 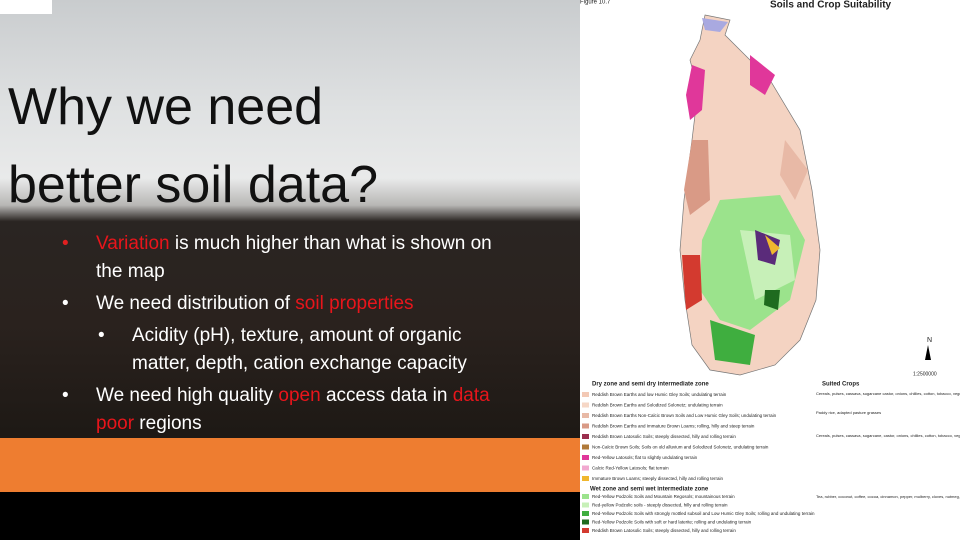 I want to click on crop-text: Paddy rice, adapted pasture grasses, so click(x=848, y=412).